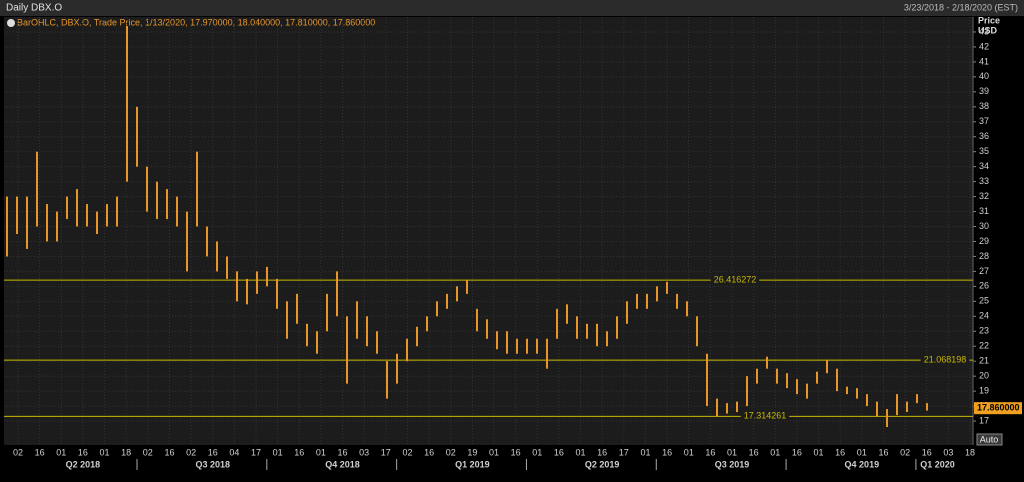 This screenshot has height=482, width=1024. Describe the element at coordinates (984, 420) in the screenshot. I see `y-tick-label: 17` at that location.